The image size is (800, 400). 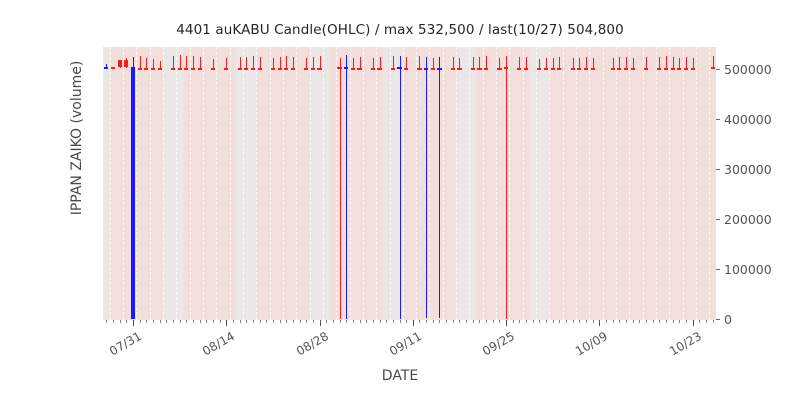 What do you see at coordinates (125, 344) in the screenshot?
I see `x-tick-label: 07/31` at bounding box center [125, 344].